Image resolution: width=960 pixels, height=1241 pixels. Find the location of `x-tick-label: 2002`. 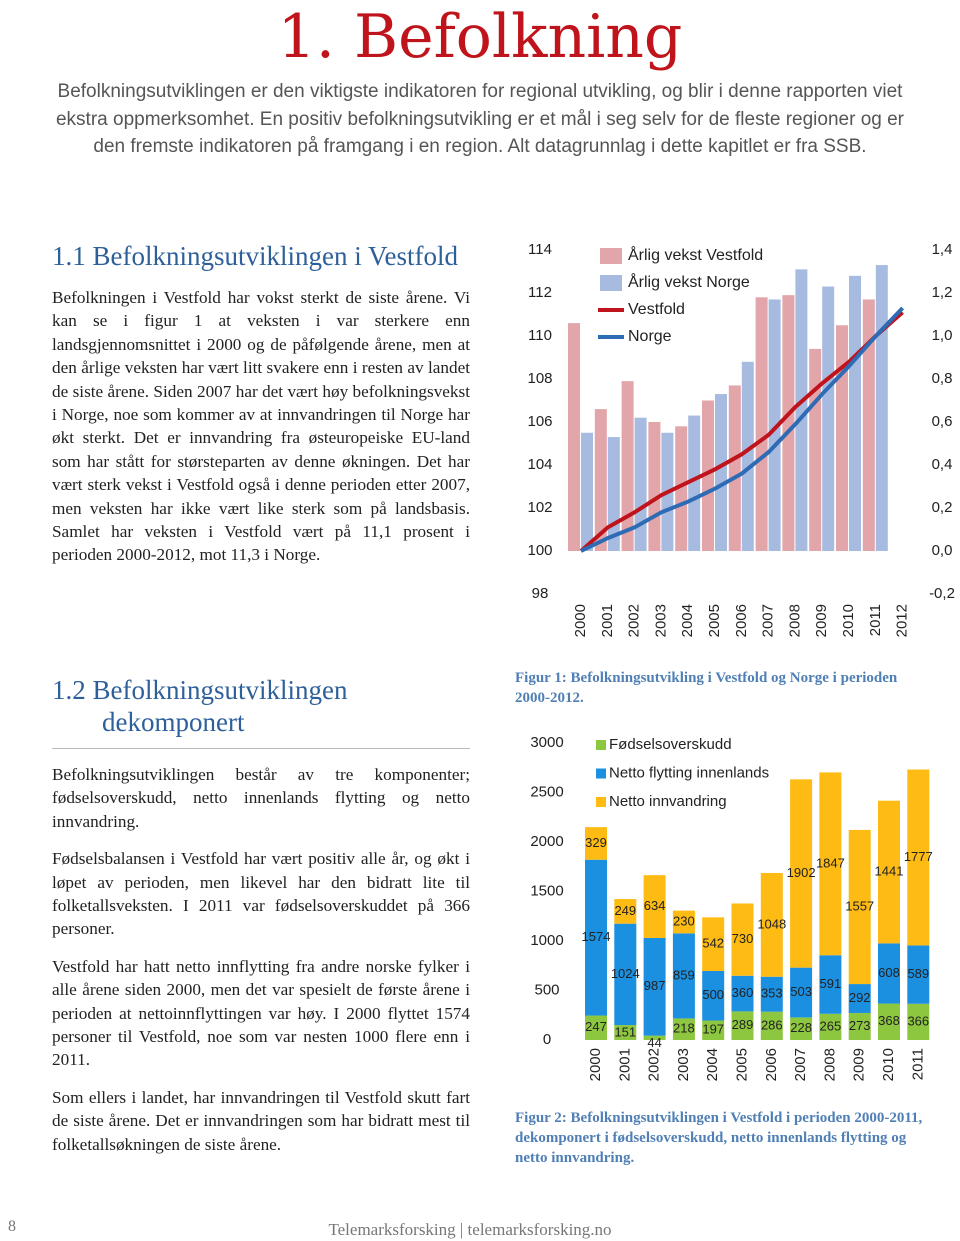

x-tick-label: 2002 is located at coordinates (654, 1064).